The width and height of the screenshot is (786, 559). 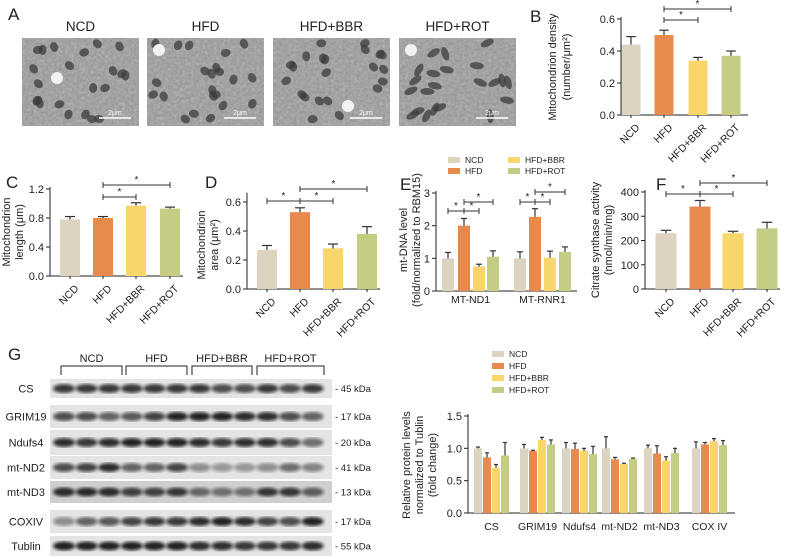 What do you see at coordinates (518, 354) in the screenshot?
I see `legend-label: NCD` at bounding box center [518, 354].